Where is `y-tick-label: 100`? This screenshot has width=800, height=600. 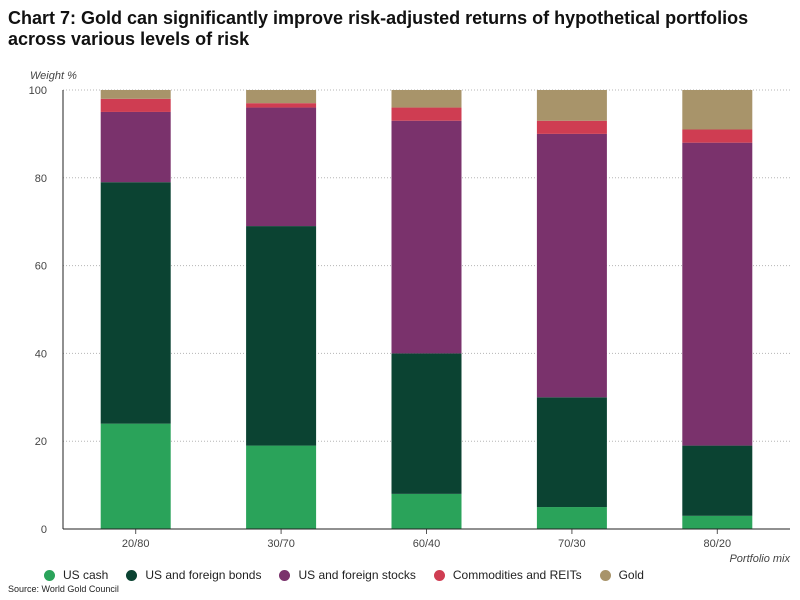
y-tick-label: 100 is located at coordinates (38, 91).